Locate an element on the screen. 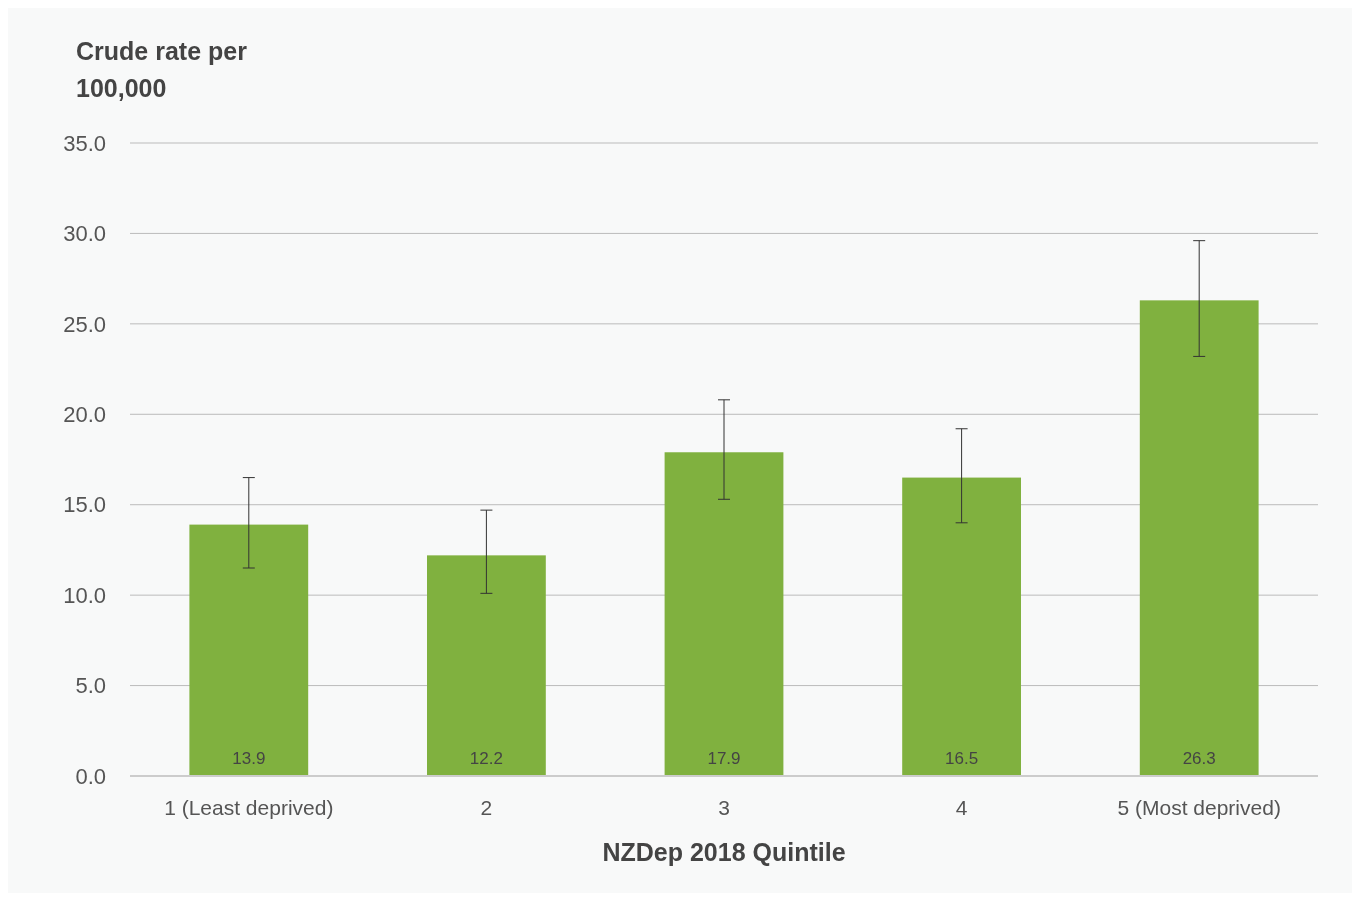 This screenshot has height=901, width=1360. data-label: 12.2 is located at coordinates (486, 758).